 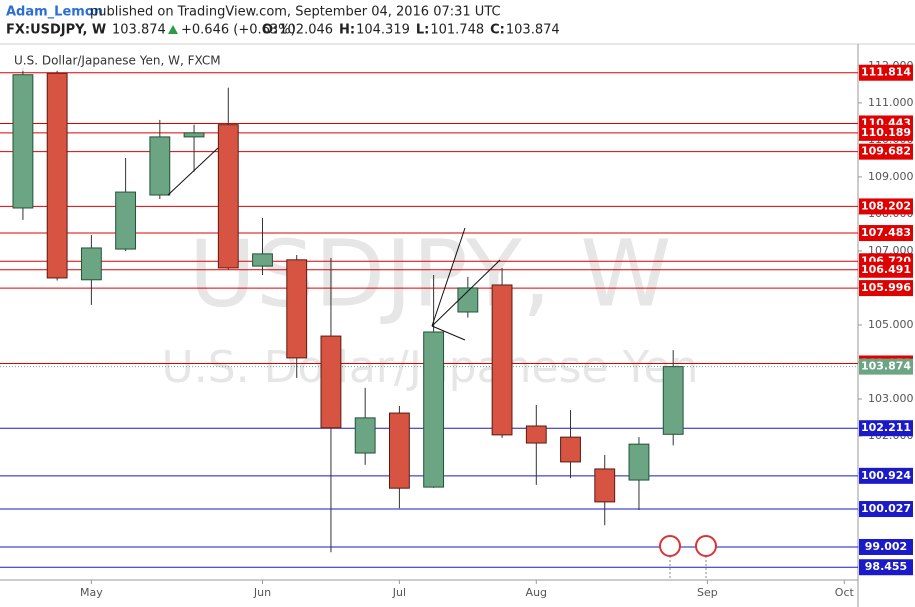 I want to click on level-label: 105.996, so click(x=886, y=287).